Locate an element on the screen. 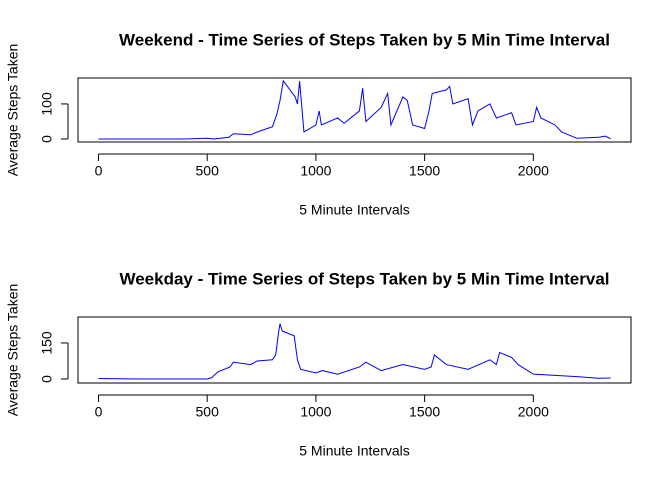 The width and height of the screenshot is (672, 480). y-tick-label: 150 is located at coordinates (47, 343).